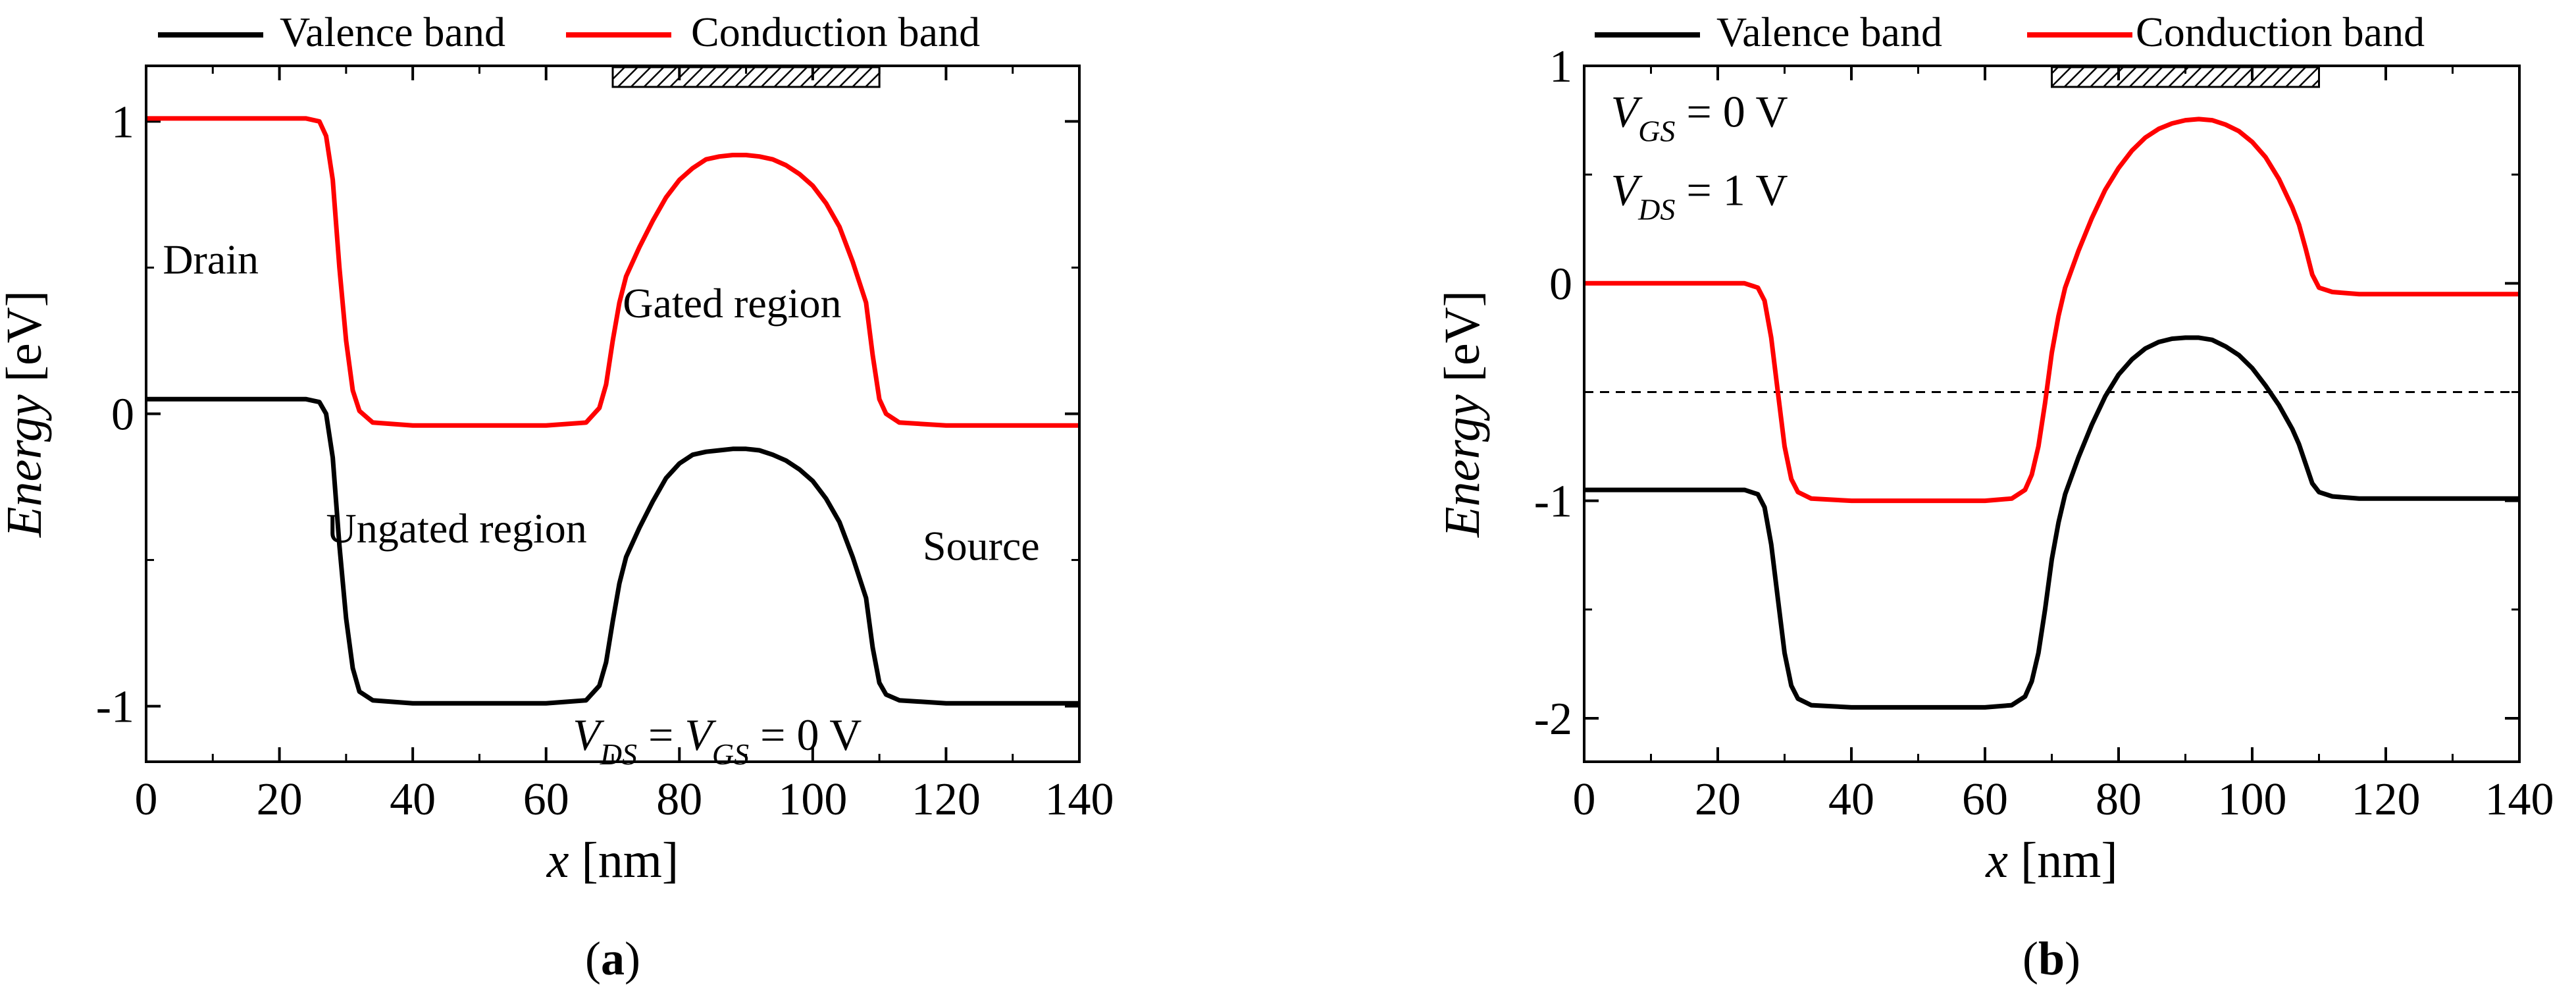  What do you see at coordinates (1699, 116) in the screenshot?
I see `bias-condition: VGS = 0 V` at bounding box center [1699, 116].